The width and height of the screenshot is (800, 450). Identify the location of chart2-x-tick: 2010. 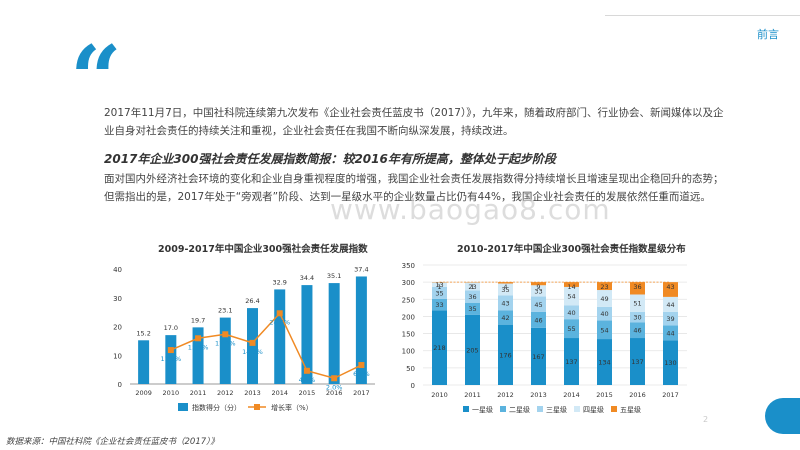
(439, 395).